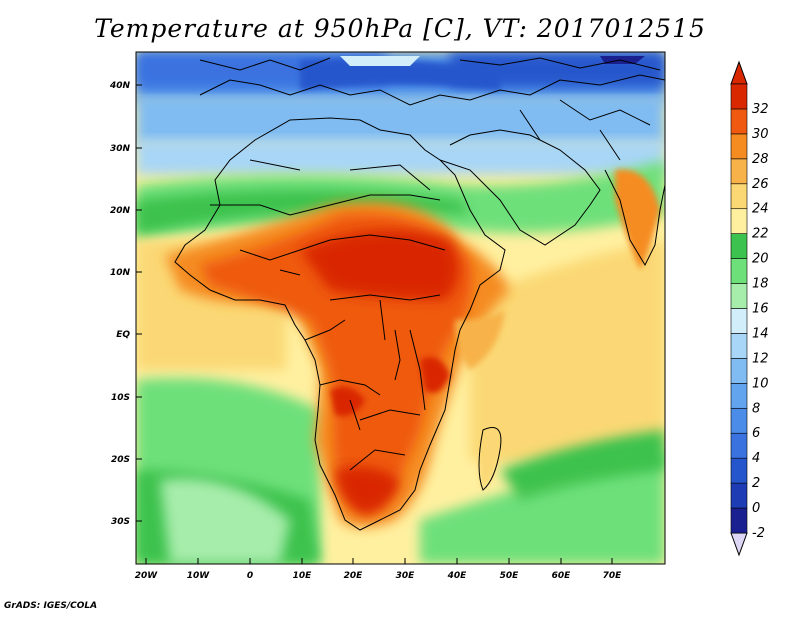 The height and width of the screenshot is (618, 800). What do you see at coordinates (756, 433) in the screenshot?
I see `colorbar-label: 6` at bounding box center [756, 433].